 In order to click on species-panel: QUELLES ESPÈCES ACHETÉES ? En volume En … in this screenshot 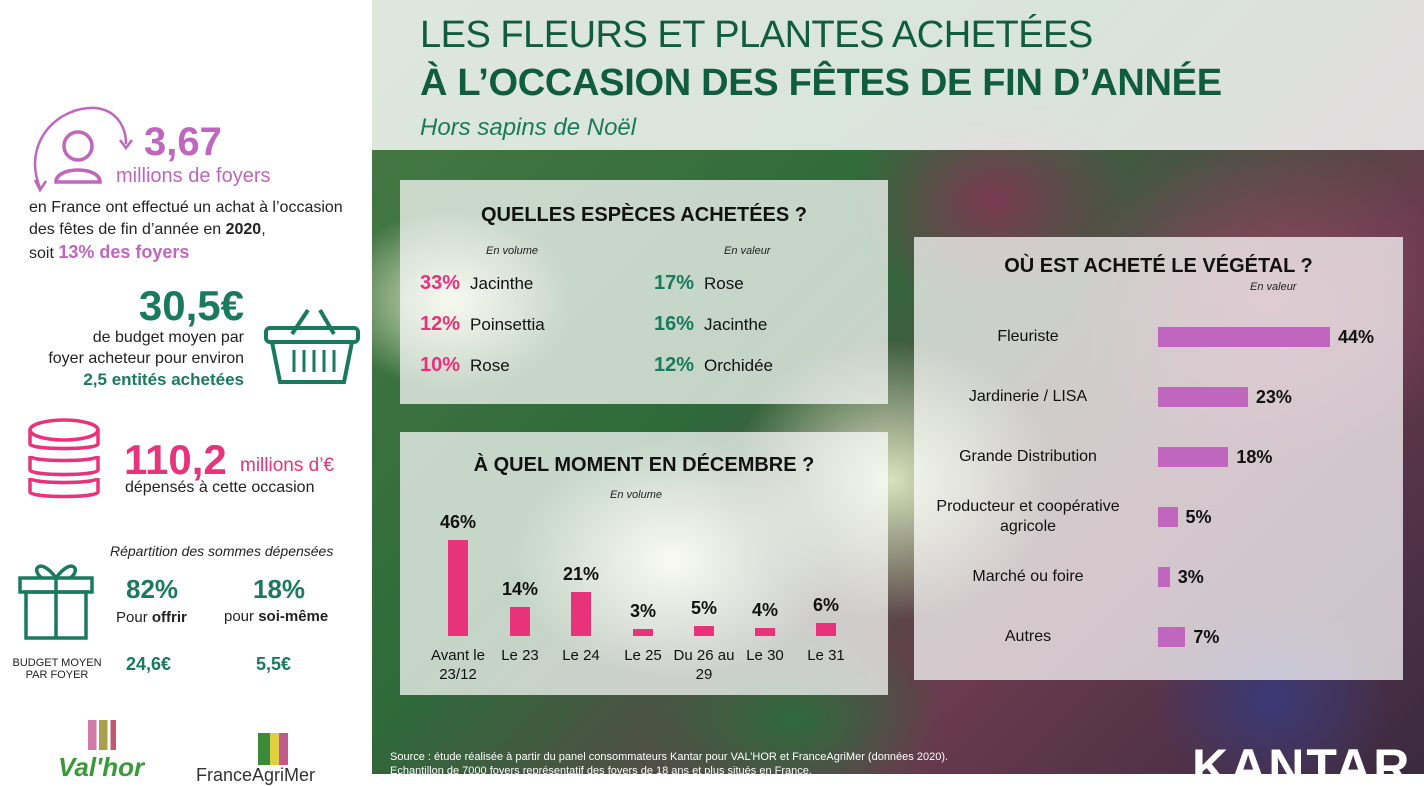, I will do `click(644, 292)`.